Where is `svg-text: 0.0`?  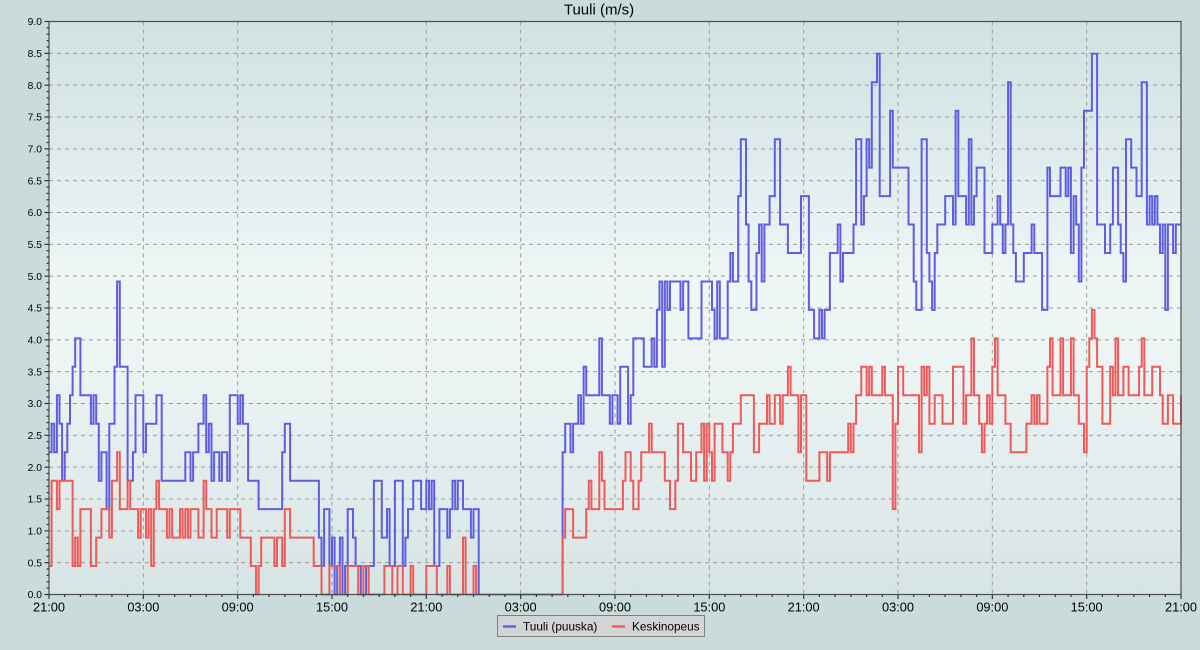 svg-text: 0.0 is located at coordinates (35, 595).